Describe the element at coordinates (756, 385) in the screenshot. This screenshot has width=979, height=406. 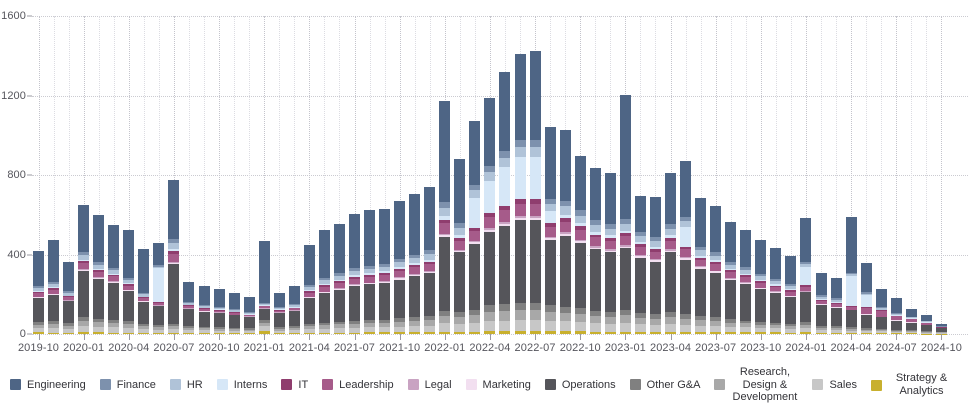
I see `legend-item: Research, Design & Development` at that location.